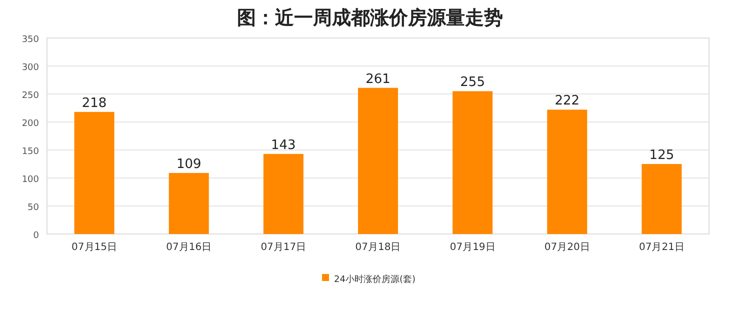 The height and width of the screenshot is (312, 740). Describe the element at coordinates (95, 247) in the screenshot. I see `x-tick-label: 07月15日` at that location.